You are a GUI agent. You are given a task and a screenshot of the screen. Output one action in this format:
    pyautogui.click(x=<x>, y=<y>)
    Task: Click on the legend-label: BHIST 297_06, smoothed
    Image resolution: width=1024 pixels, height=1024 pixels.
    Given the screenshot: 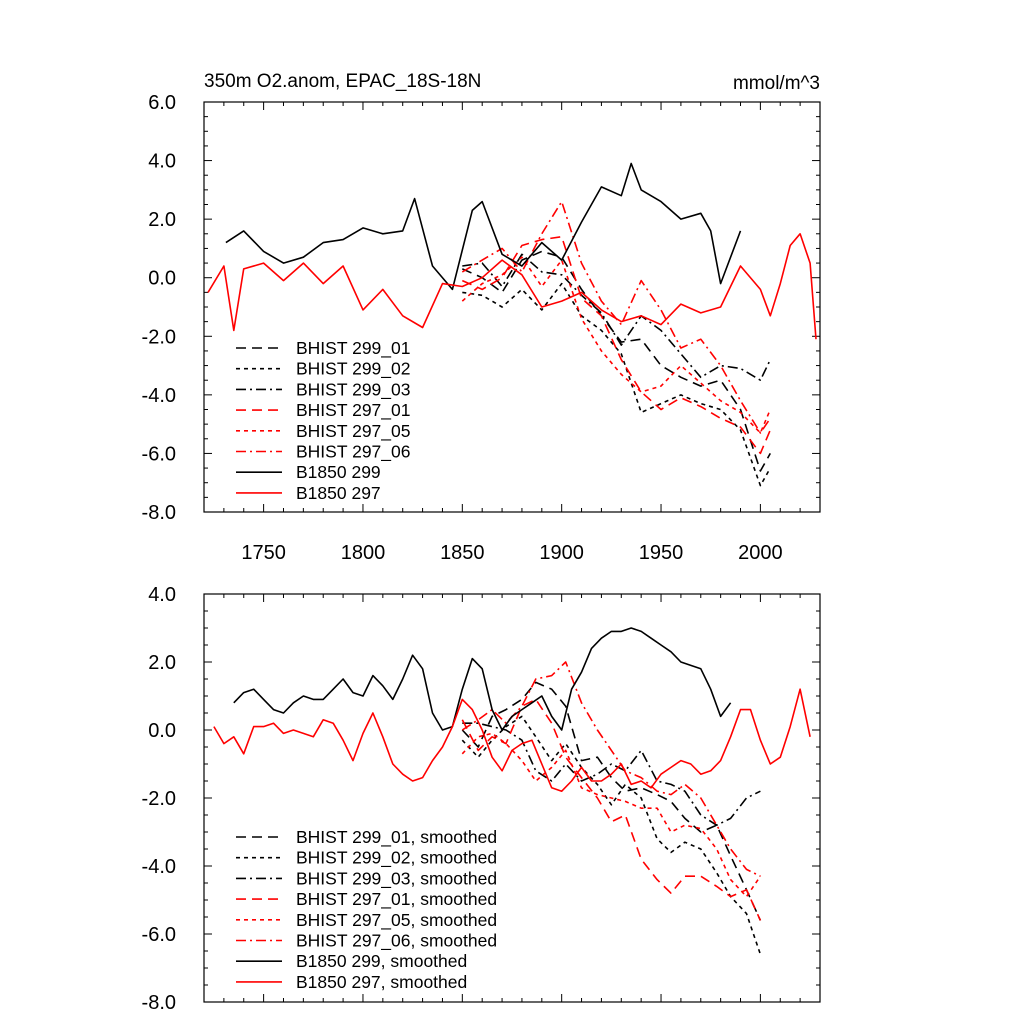 What is the action you would take?
    pyautogui.click(x=396, y=941)
    